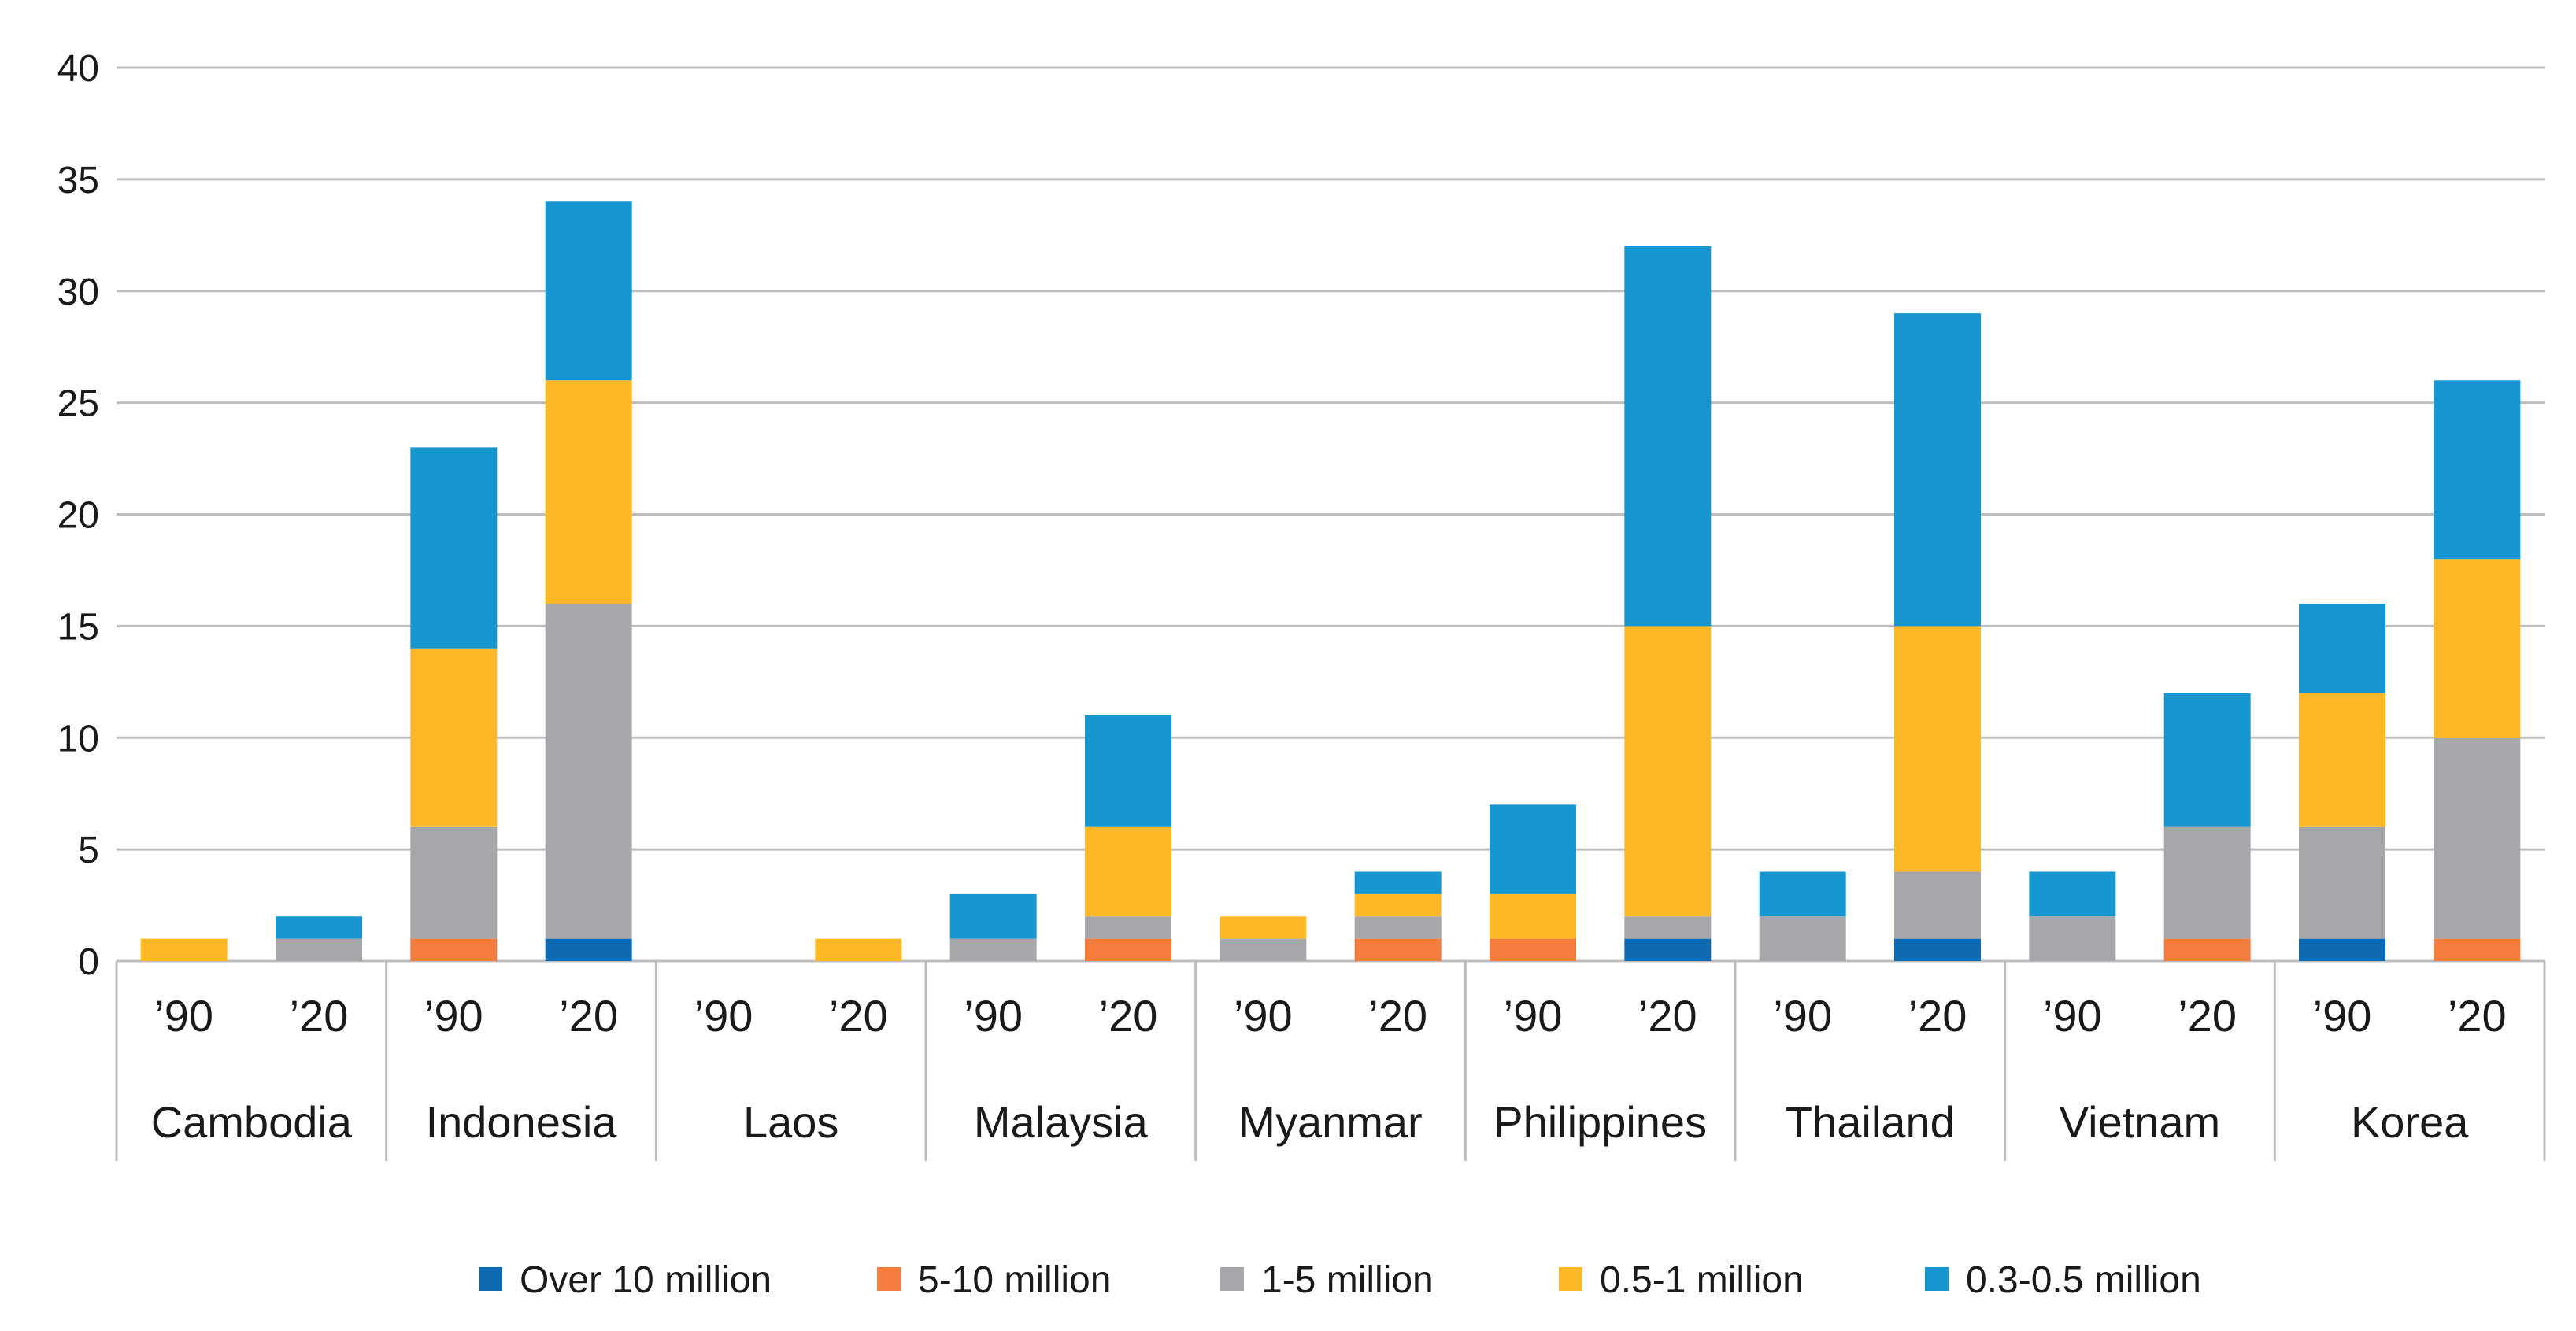 The width and height of the screenshot is (2576, 1331). Describe the element at coordinates (78, 292) in the screenshot. I see `y-tick-label: 30` at that location.